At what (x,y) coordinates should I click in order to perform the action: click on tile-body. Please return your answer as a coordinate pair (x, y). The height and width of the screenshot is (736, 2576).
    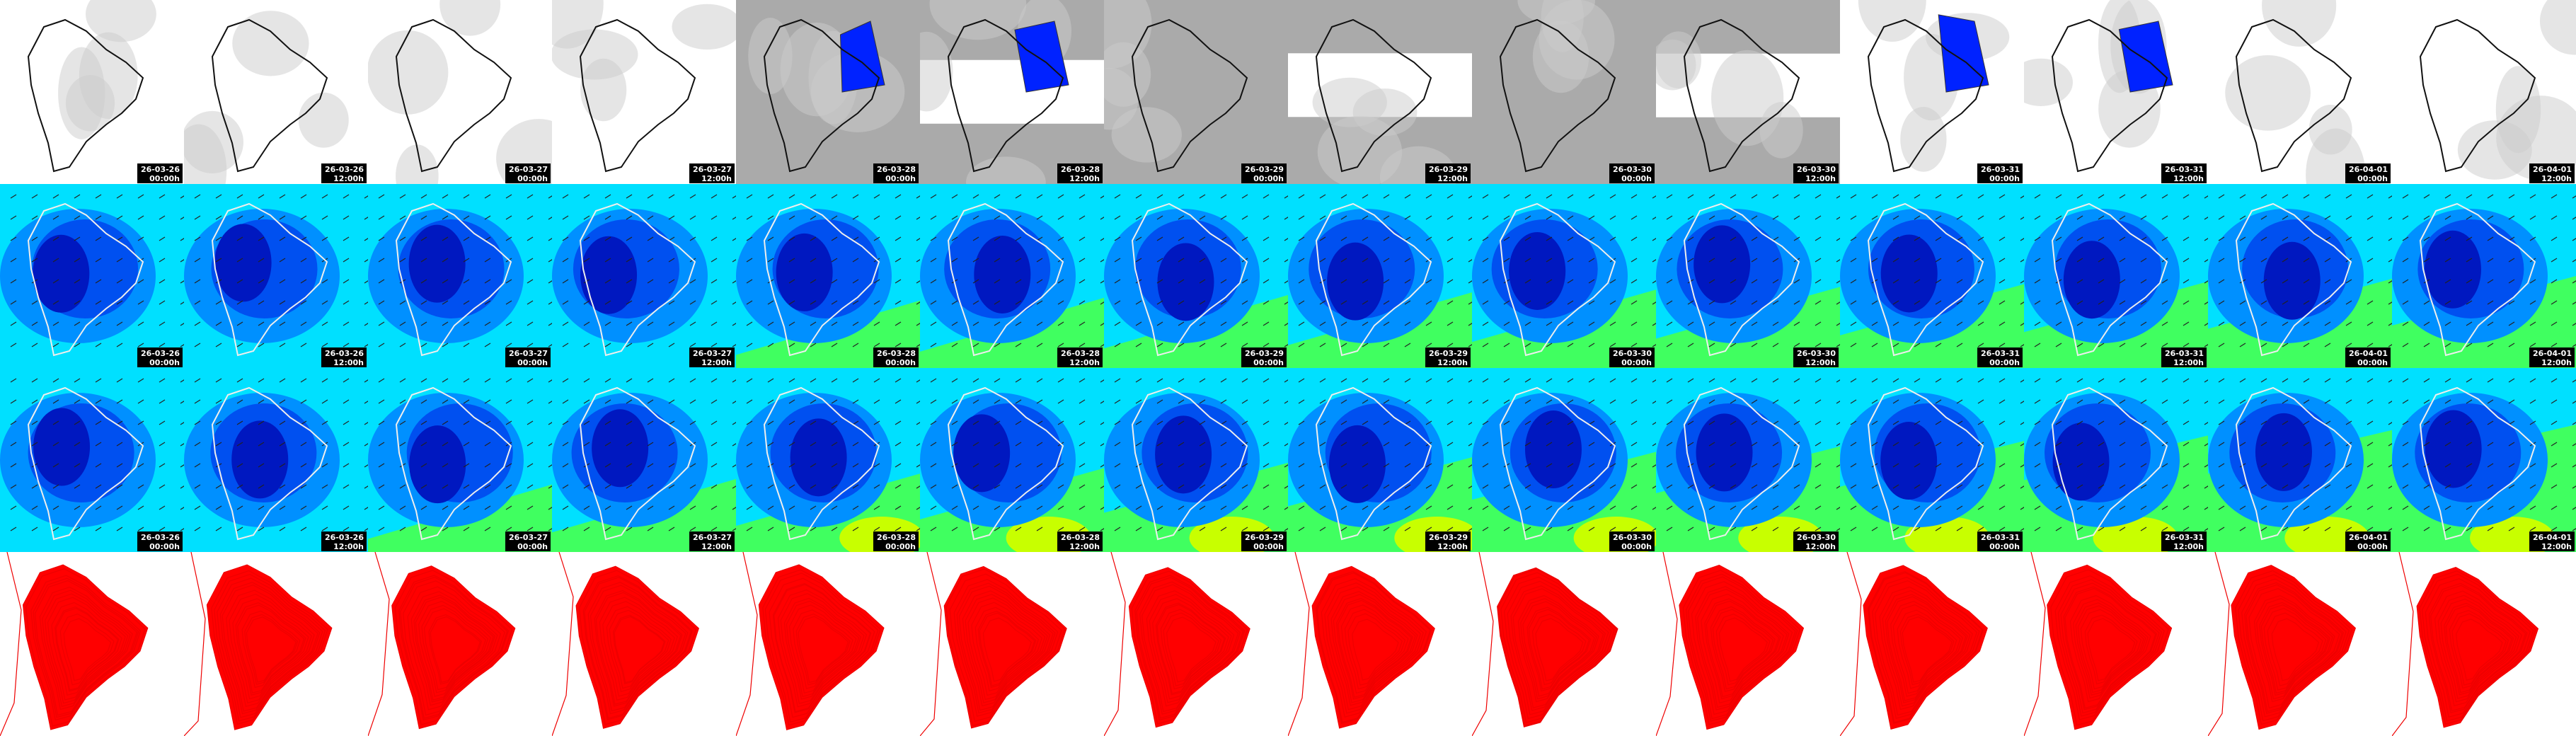
    Looking at the image, I should click on (1012, 276).